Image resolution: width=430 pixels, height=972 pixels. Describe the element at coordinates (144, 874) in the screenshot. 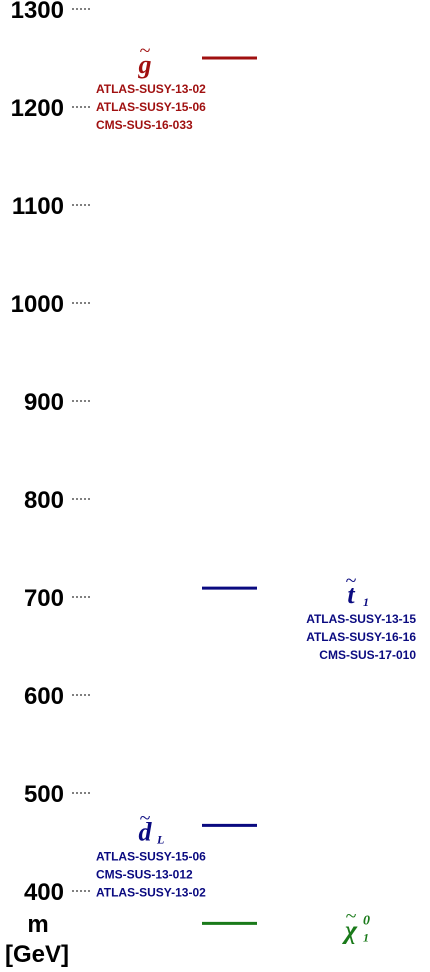

I see `dL-reference: CMS-SUS-13-012` at that location.